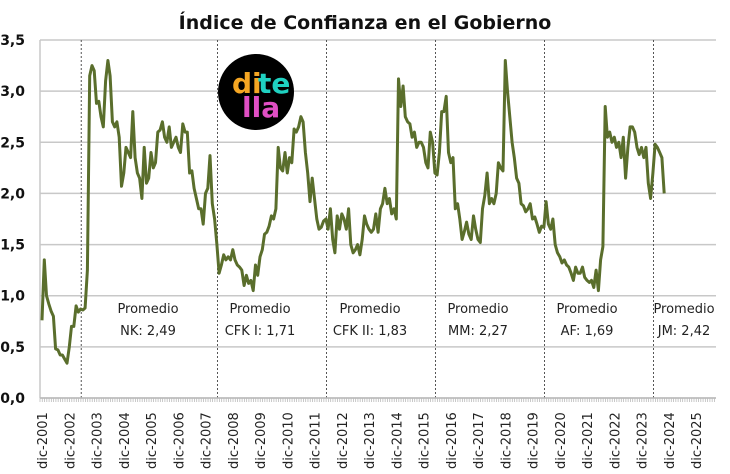  Describe the element at coordinates (643, 440) in the screenshot. I see `x-tick-label: dic-2023` at that location.